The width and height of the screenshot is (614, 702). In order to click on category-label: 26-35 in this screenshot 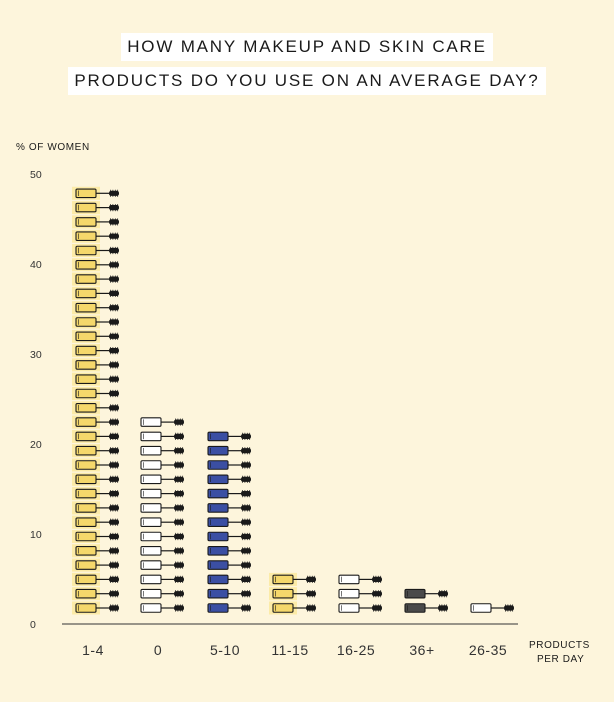, I will do `click(488, 650)`.